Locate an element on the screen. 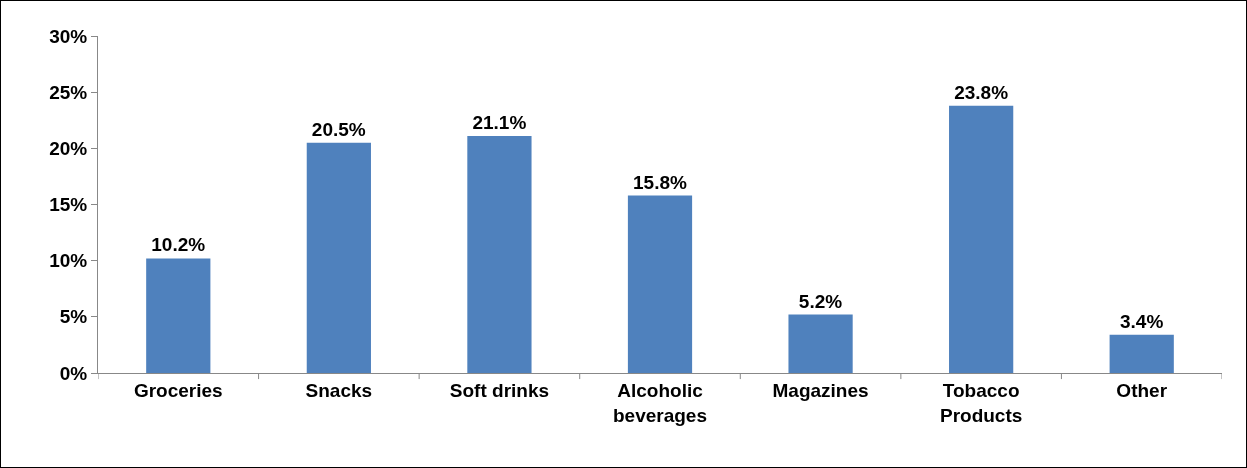 The height and width of the screenshot is (468, 1247). y-tick-label: 10% is located at coordinates (68, 261).